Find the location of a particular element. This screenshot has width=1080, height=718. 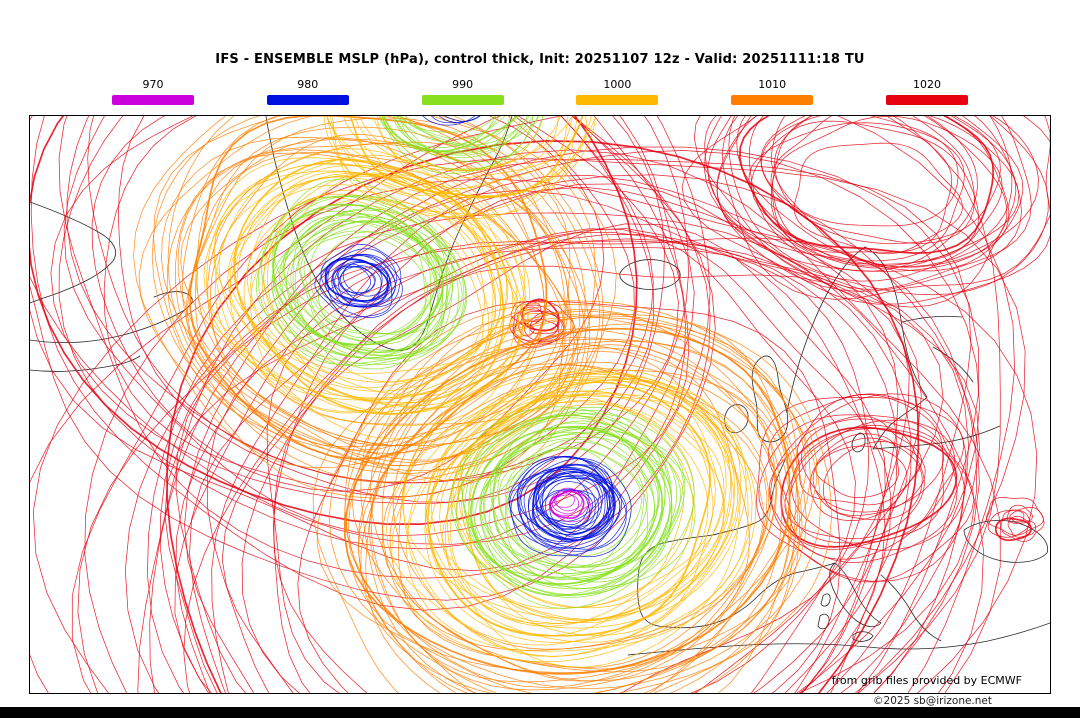

legend-label: 990 is located at coordinates (463, 84).